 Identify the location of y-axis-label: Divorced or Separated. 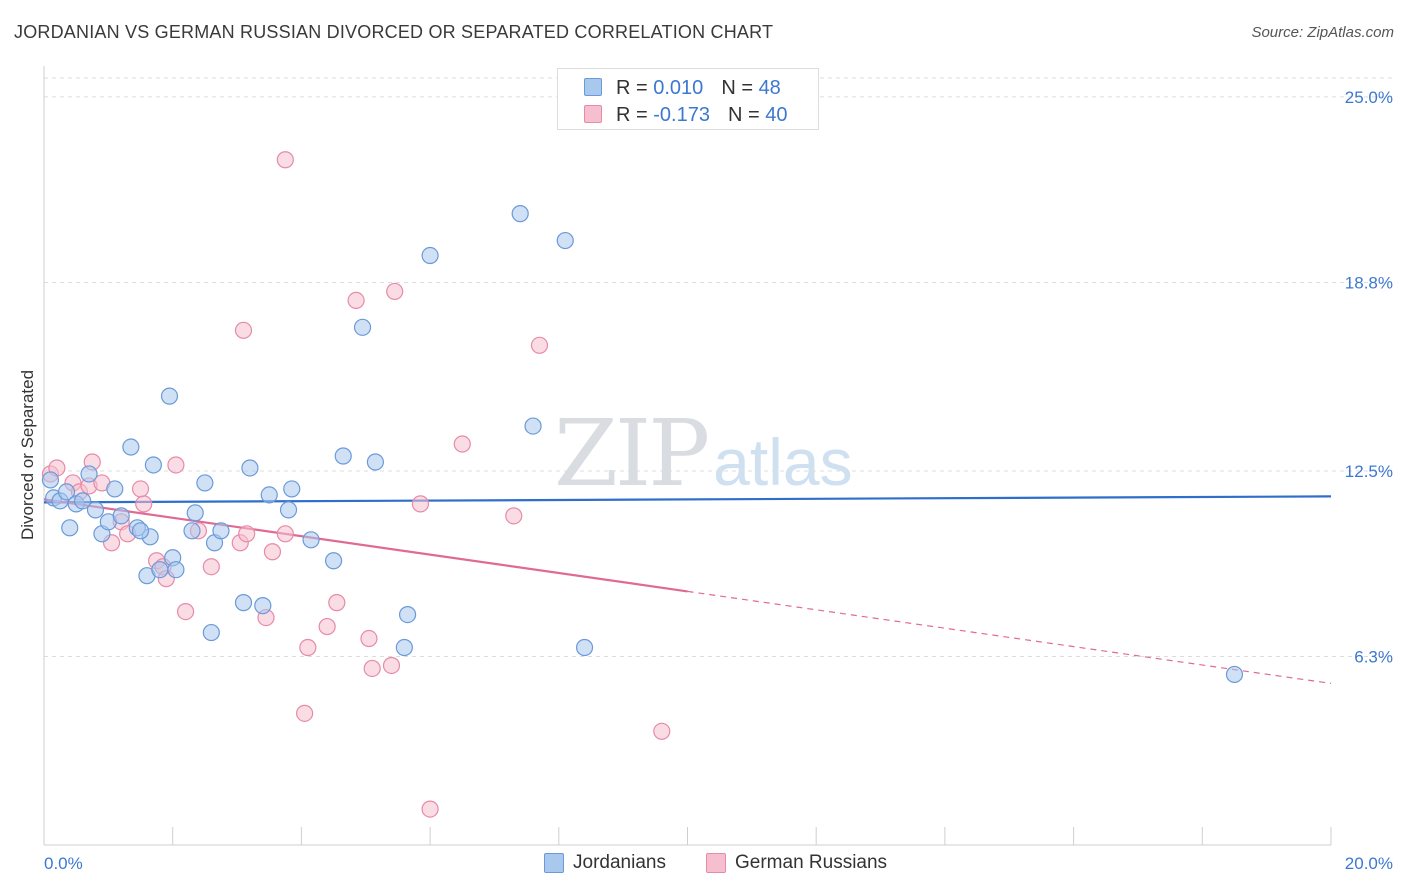
(27, 455).